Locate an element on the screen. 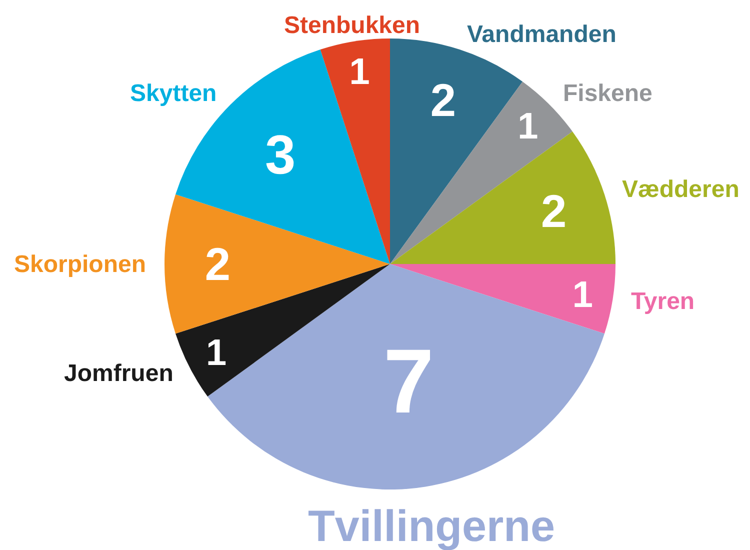 The image size is (750, 550). slice-label: Vandmanden is located at coordinates (541, 34).